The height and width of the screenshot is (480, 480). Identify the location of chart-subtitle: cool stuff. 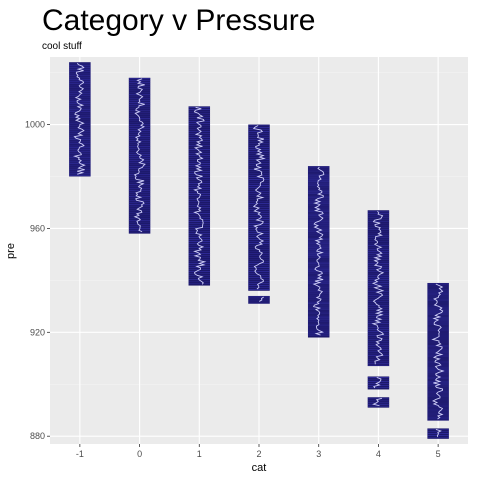
(62, 46).